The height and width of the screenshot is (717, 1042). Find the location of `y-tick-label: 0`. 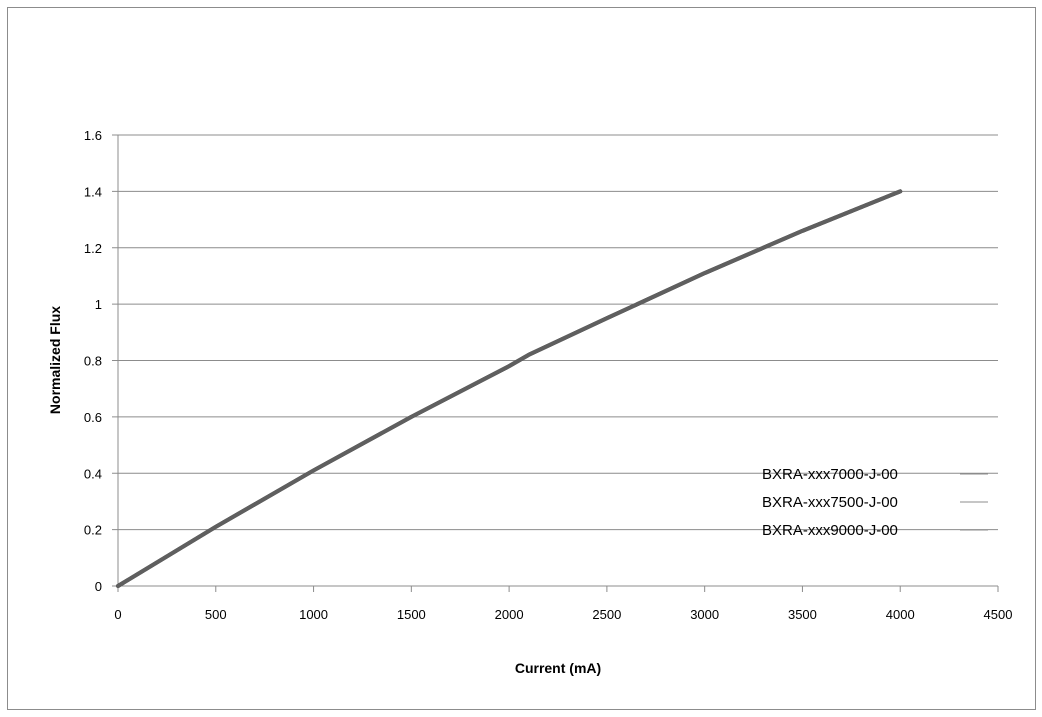

y-tick-label: 0 is located at coordinates (98, 586).